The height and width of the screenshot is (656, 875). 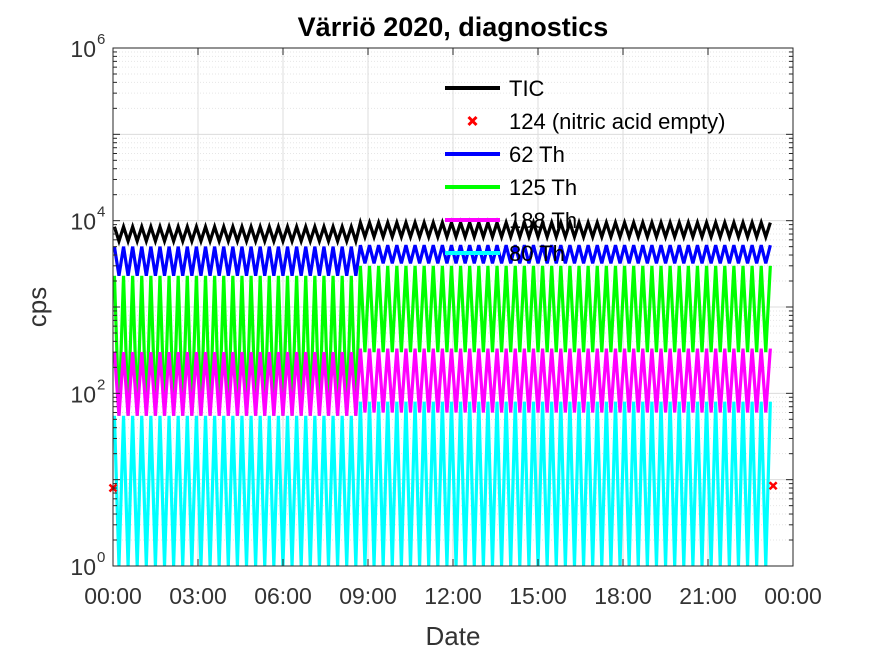 I want to click on legend-entry: 62 Th, so click(x=505, y=154).